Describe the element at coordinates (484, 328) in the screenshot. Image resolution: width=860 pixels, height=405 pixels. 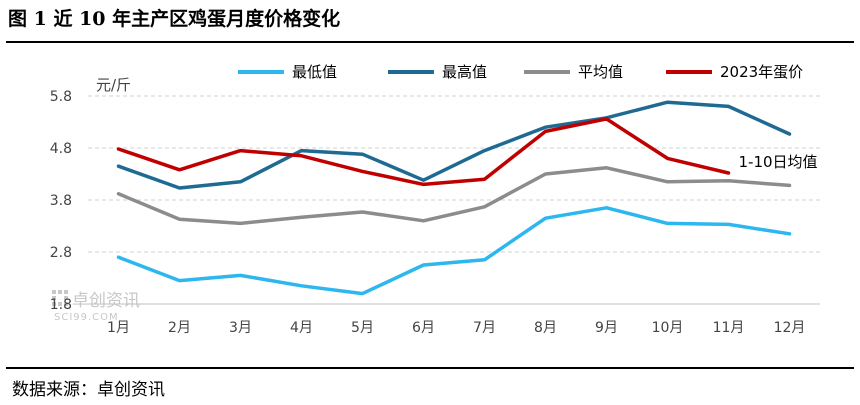
I see `x-tick-label: 7月` at that location.